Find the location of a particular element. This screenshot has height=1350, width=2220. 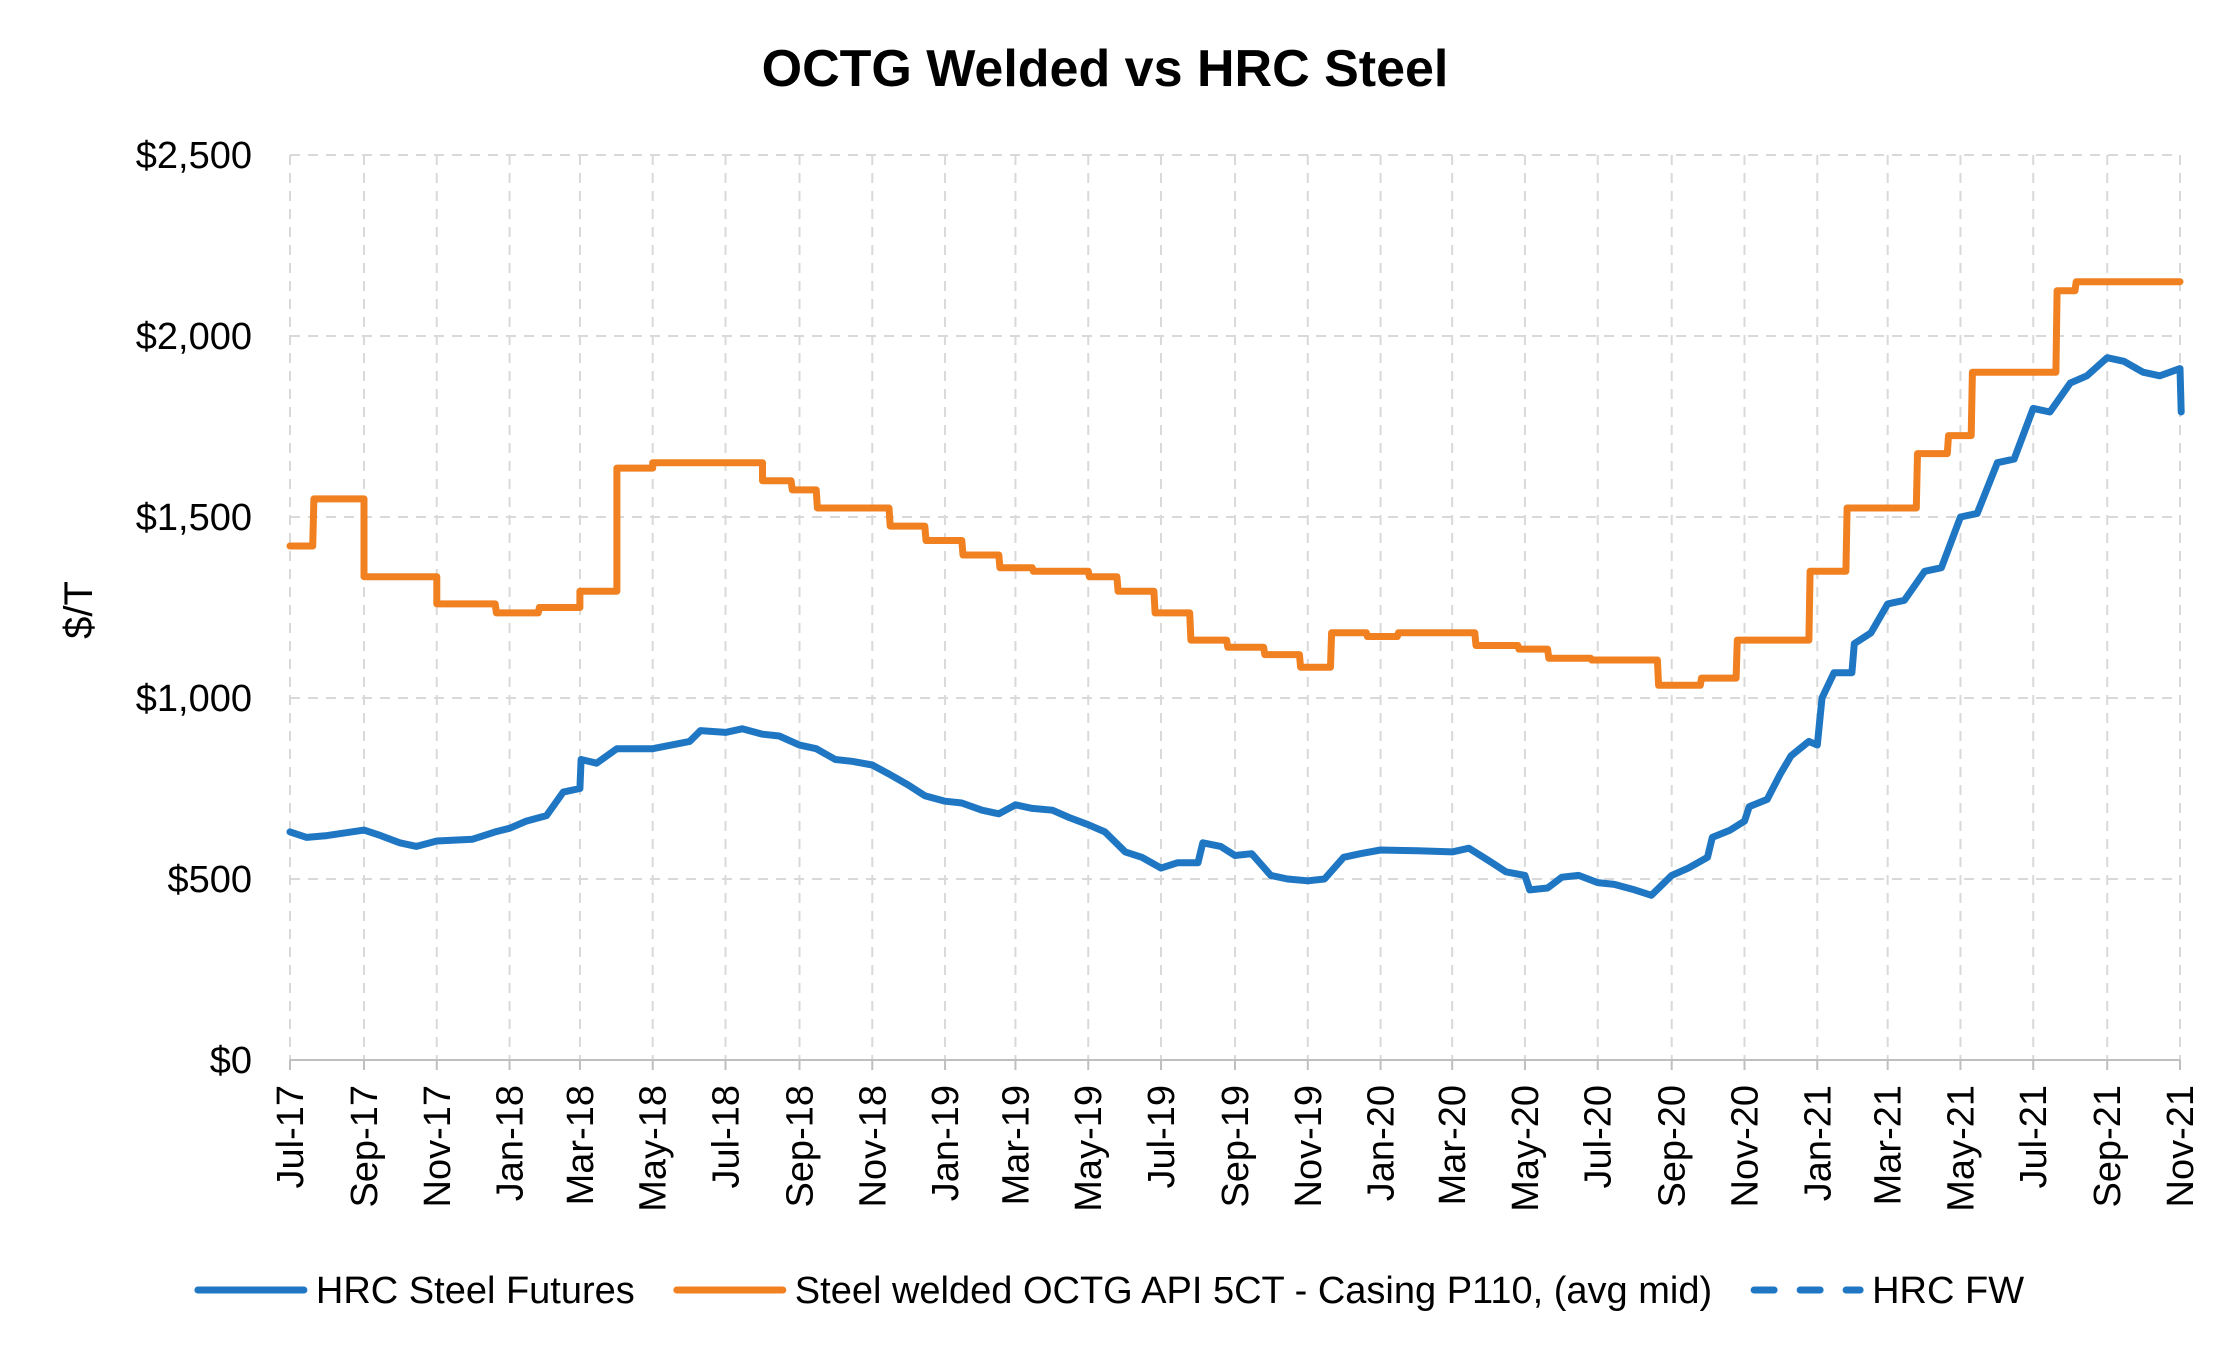

chart-title: OCTG Welded vs HRC Steel is located at coordinates (1105, 69).